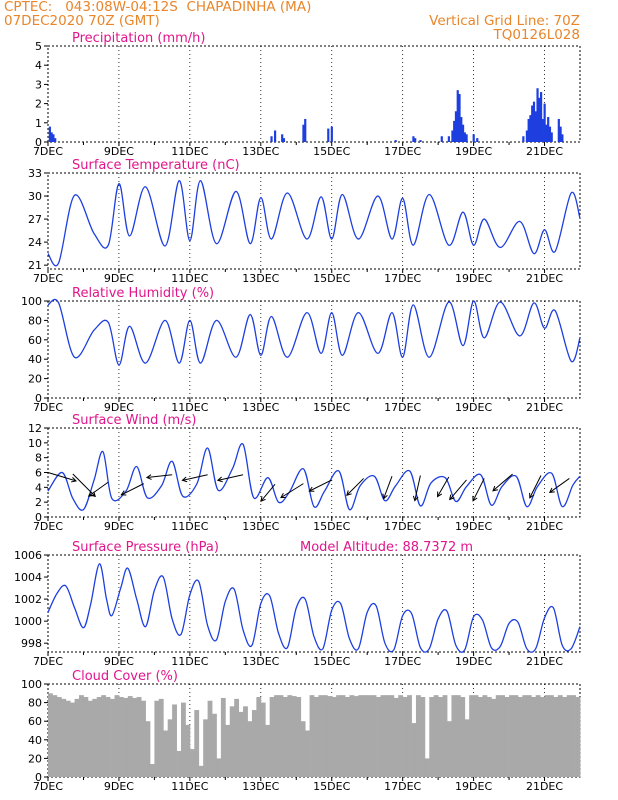  I want to click on panel-title: Cloud Cover (%), so click(125, 676).